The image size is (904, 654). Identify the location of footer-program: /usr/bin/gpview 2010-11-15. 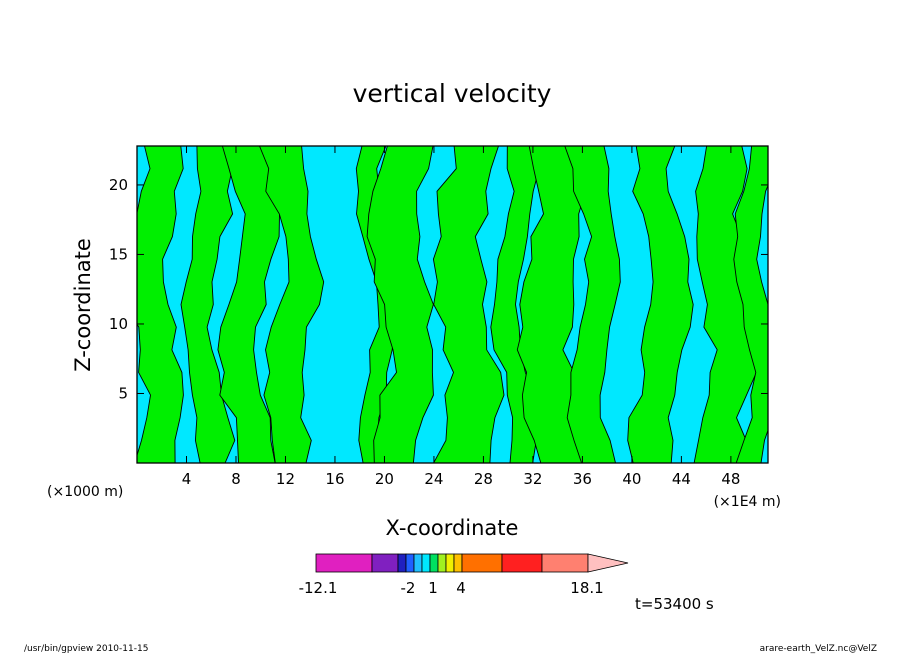
(86, 649).